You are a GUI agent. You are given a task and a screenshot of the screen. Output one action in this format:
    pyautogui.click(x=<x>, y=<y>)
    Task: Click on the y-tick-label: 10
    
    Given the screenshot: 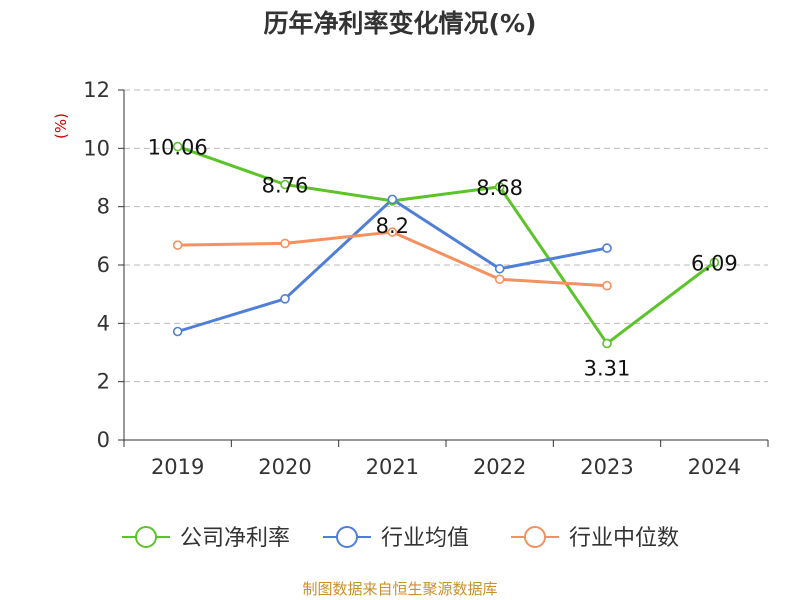 What is the action you would take?
    pyautogui.click(x=96, y=148)
    